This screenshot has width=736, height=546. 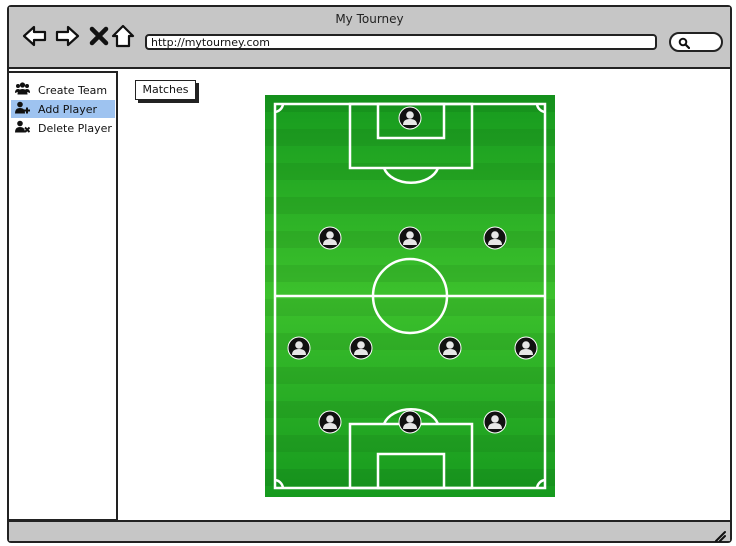 I want to click on sidebar-item-label: Delete Player, so click(x=75, y=128).